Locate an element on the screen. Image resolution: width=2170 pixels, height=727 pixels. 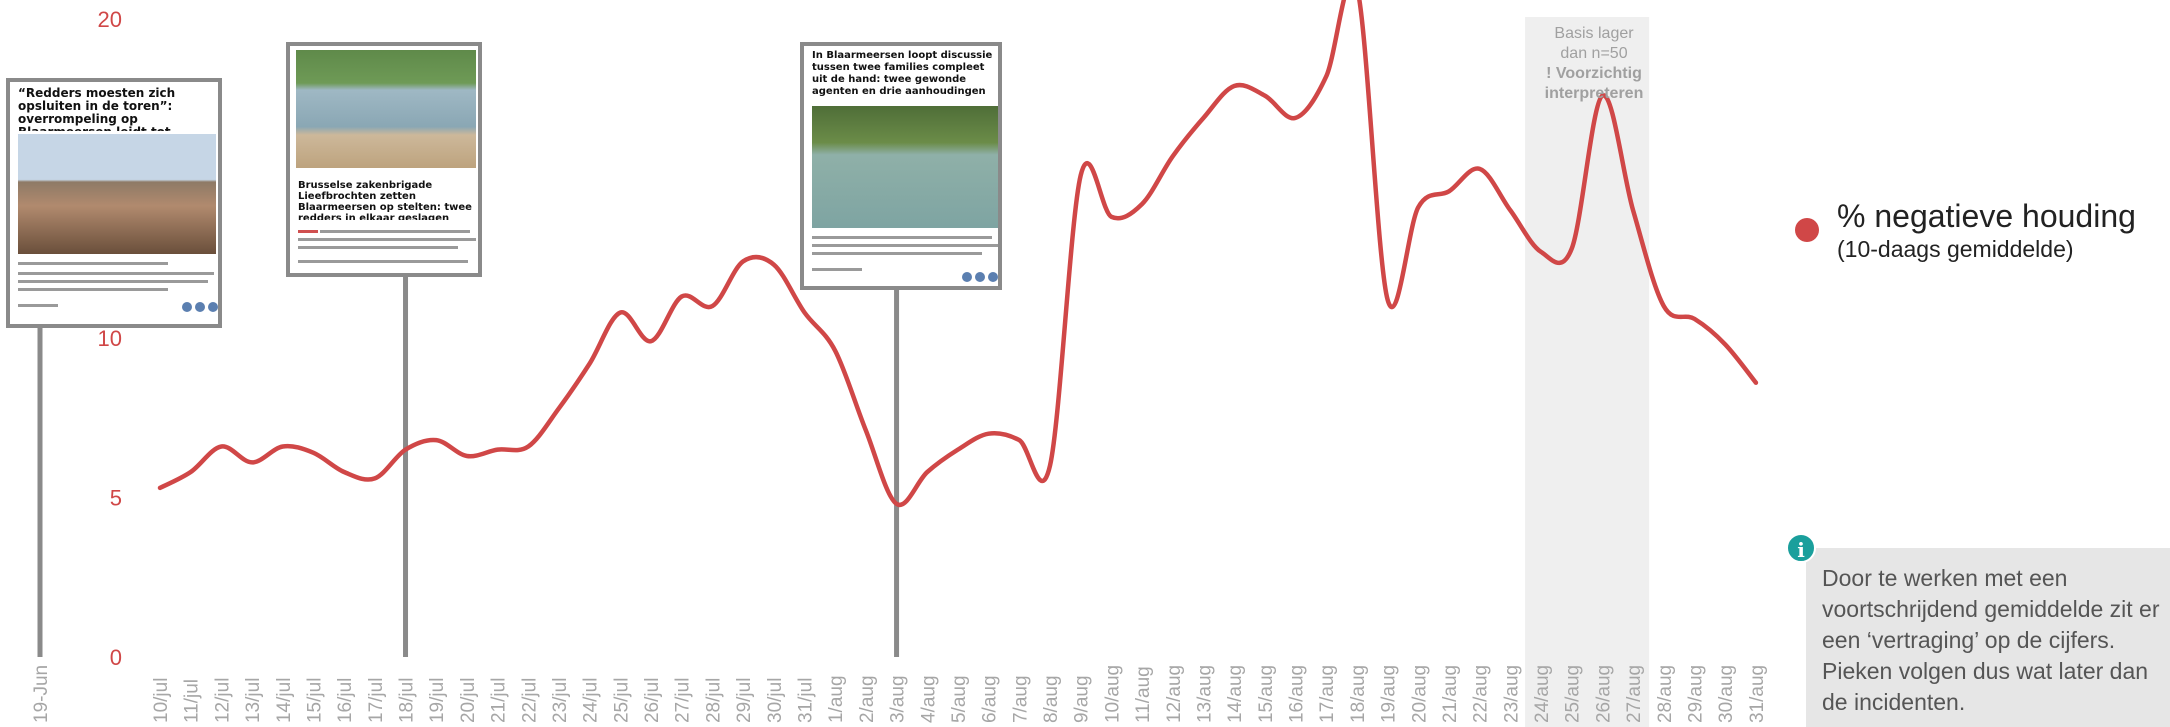
x-tick-label: 19/jul is located at coordinates (437, 700).